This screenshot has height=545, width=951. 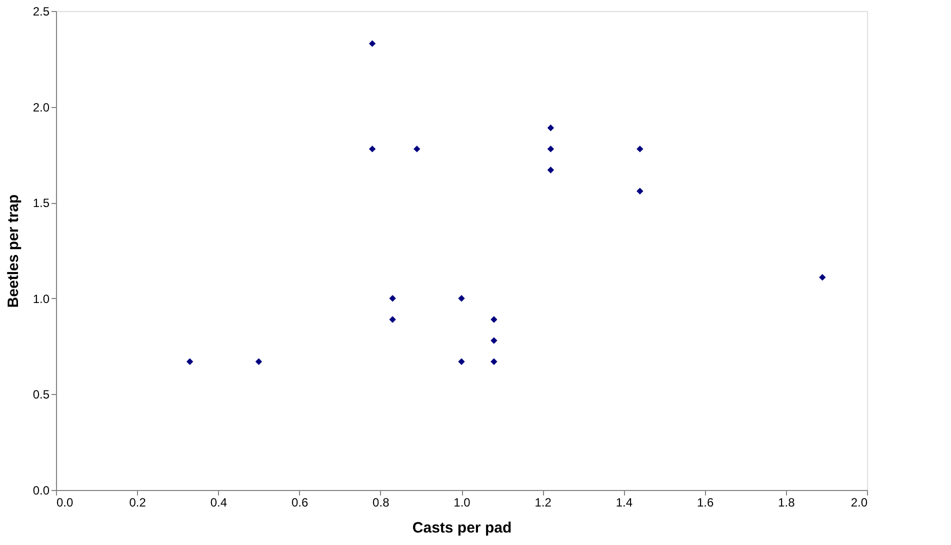 I want to click on x-tick-label: 0.2, so click(x=137, y=503).